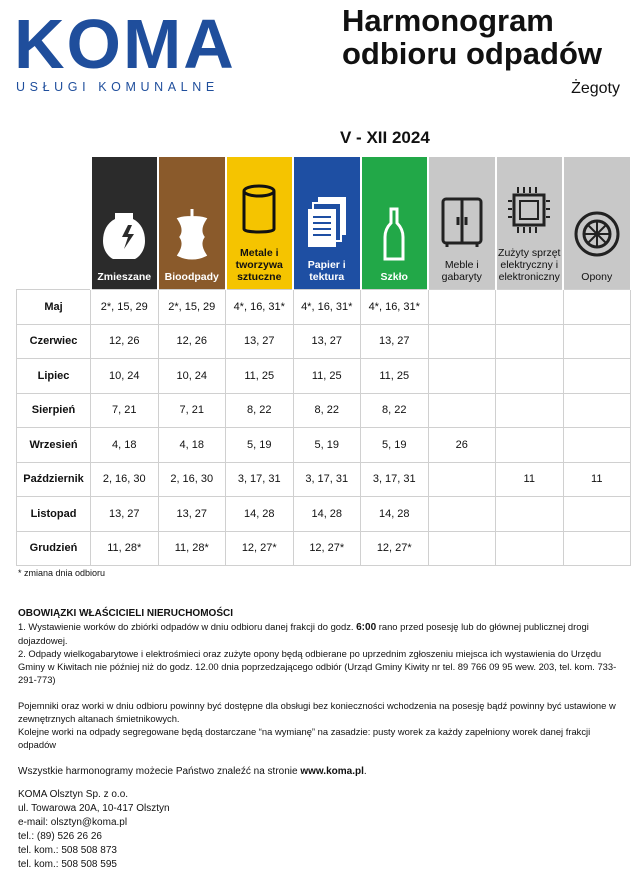  I want to click on month-cell: Wrzesień, so click(53, 445).